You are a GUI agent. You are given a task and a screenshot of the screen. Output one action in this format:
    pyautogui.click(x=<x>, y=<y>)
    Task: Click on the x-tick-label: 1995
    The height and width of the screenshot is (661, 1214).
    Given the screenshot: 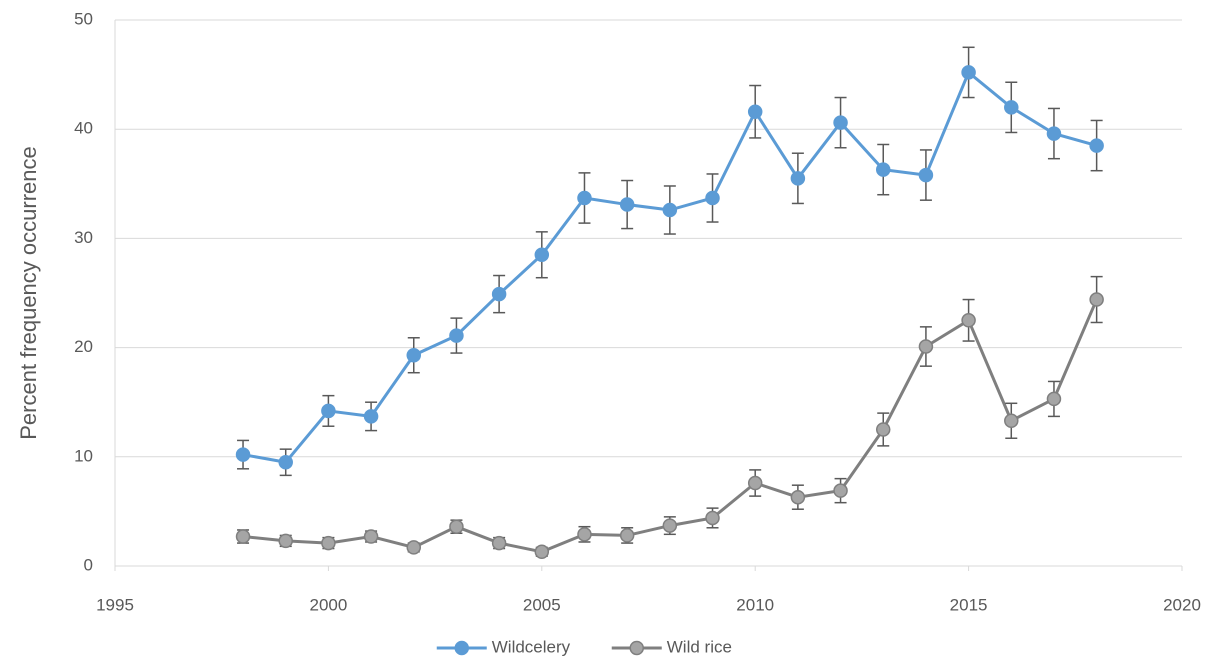 What is the action you would take?
    pyautogui.click(x=115, y=604)
    